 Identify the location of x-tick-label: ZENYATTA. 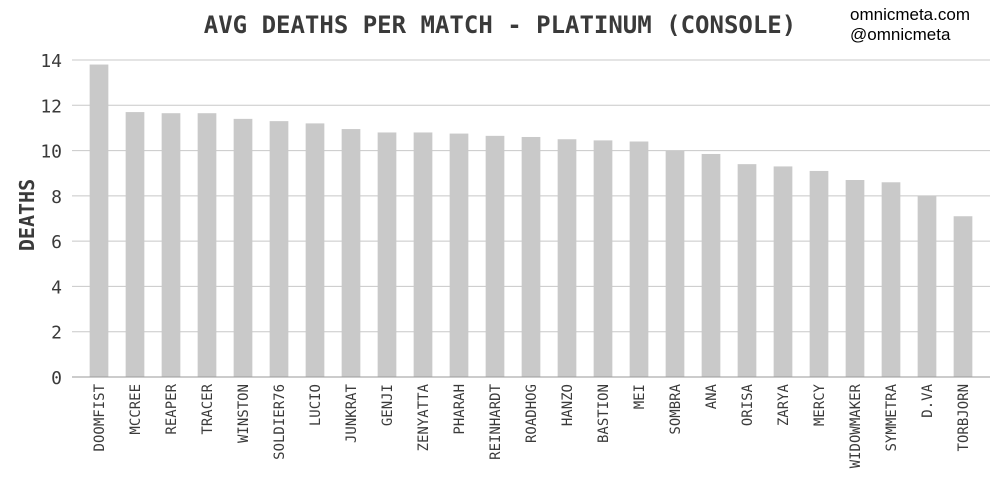
(424, 417).